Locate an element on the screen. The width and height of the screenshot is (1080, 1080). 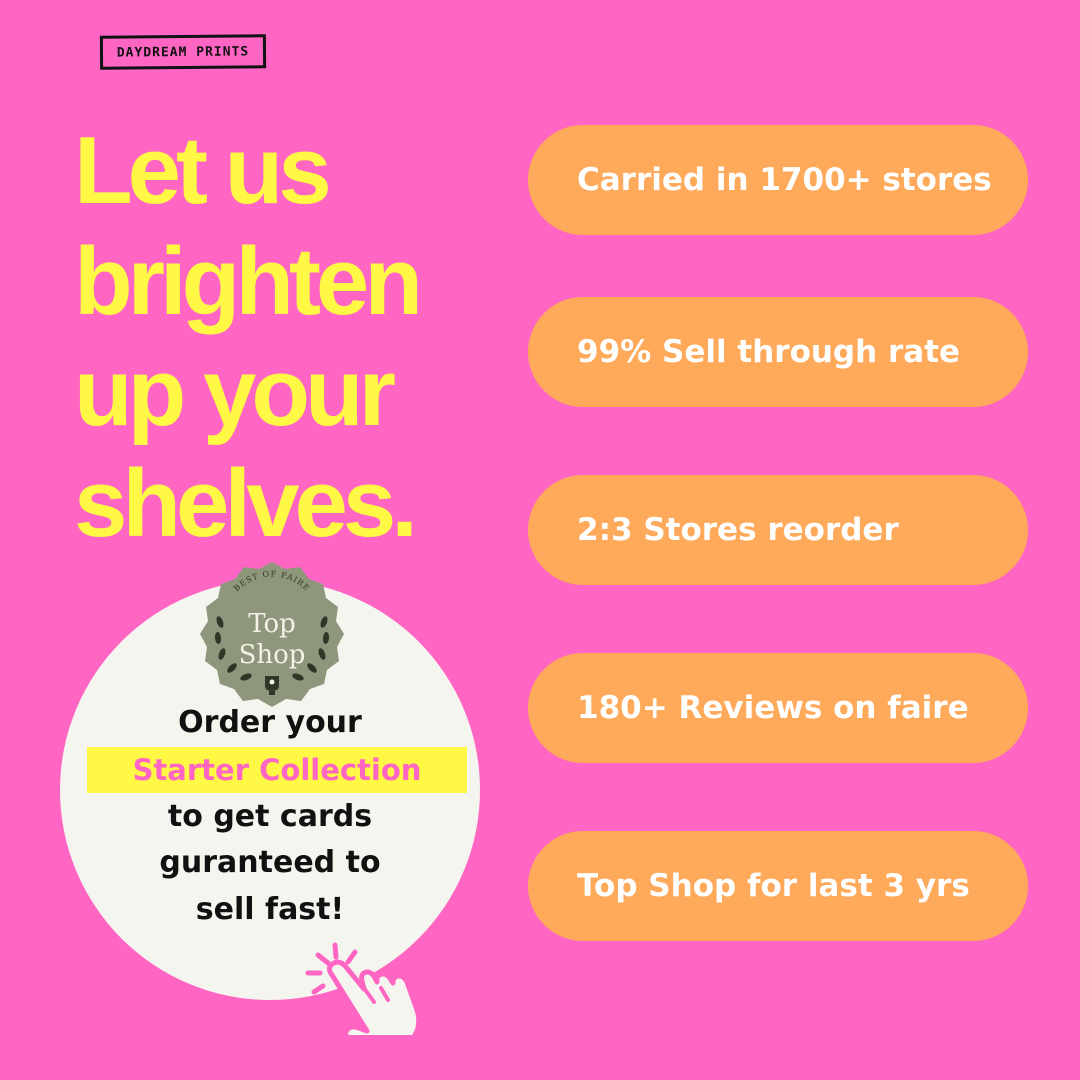
laurel-icon is located at coordinates (272, 648).